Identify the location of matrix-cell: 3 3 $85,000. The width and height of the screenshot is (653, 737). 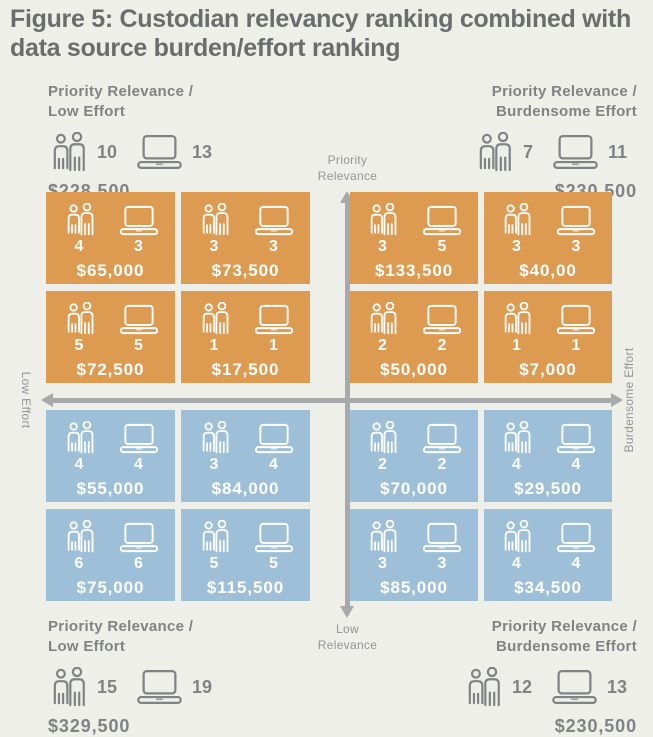
(414, 555).